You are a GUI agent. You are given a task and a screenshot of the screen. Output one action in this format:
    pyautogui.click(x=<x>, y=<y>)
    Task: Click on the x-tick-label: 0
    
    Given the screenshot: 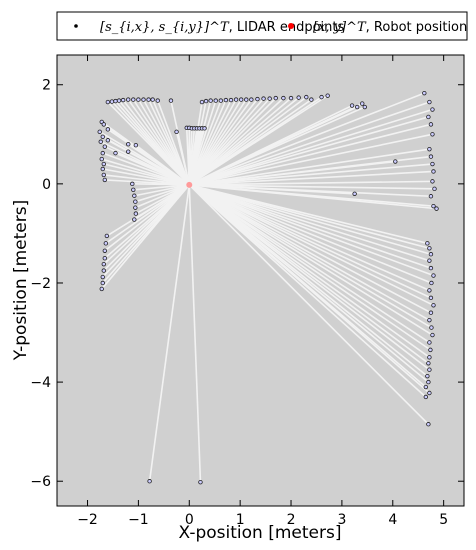 What is the action you would take?
    pyautogui.click(x=189, y=520)
    